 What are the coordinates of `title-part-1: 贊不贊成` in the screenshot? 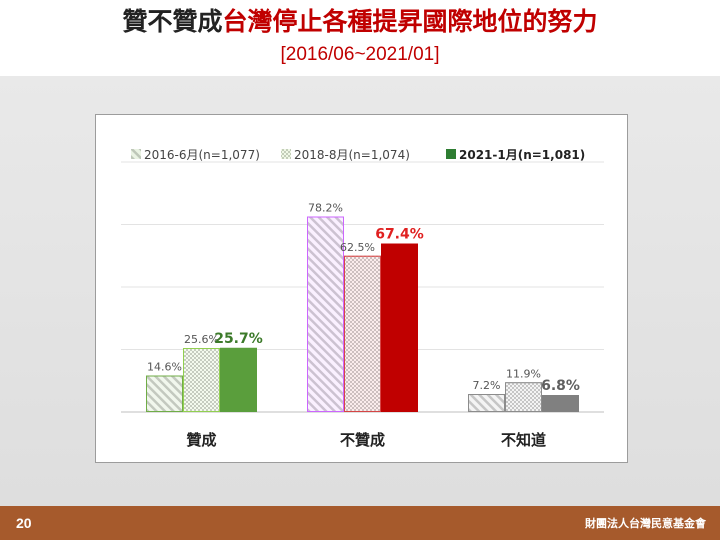 It's located at (172, 21).